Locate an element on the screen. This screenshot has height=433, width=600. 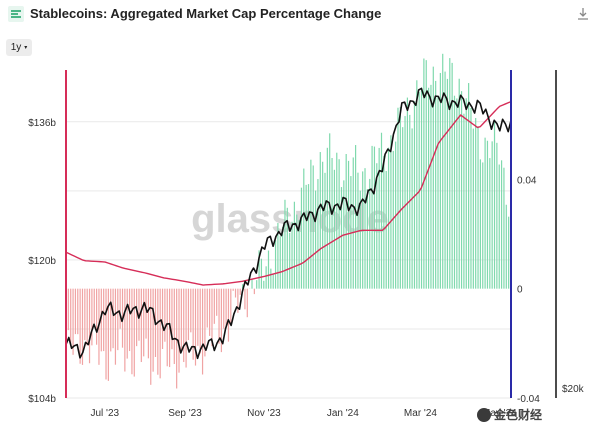
far-right-axis-tick-label: $20k is located at coordinates (573, 389).